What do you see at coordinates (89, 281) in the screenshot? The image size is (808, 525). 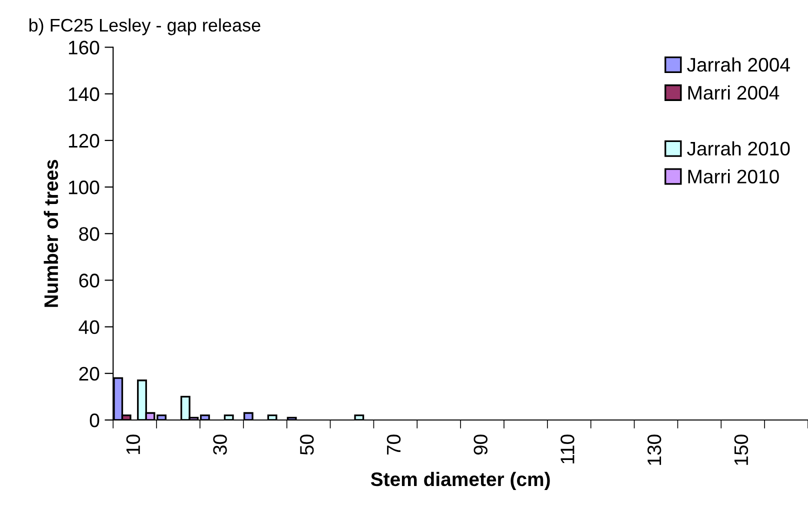 I see `y-tick-label: 60` at bounding box center [89, 281].